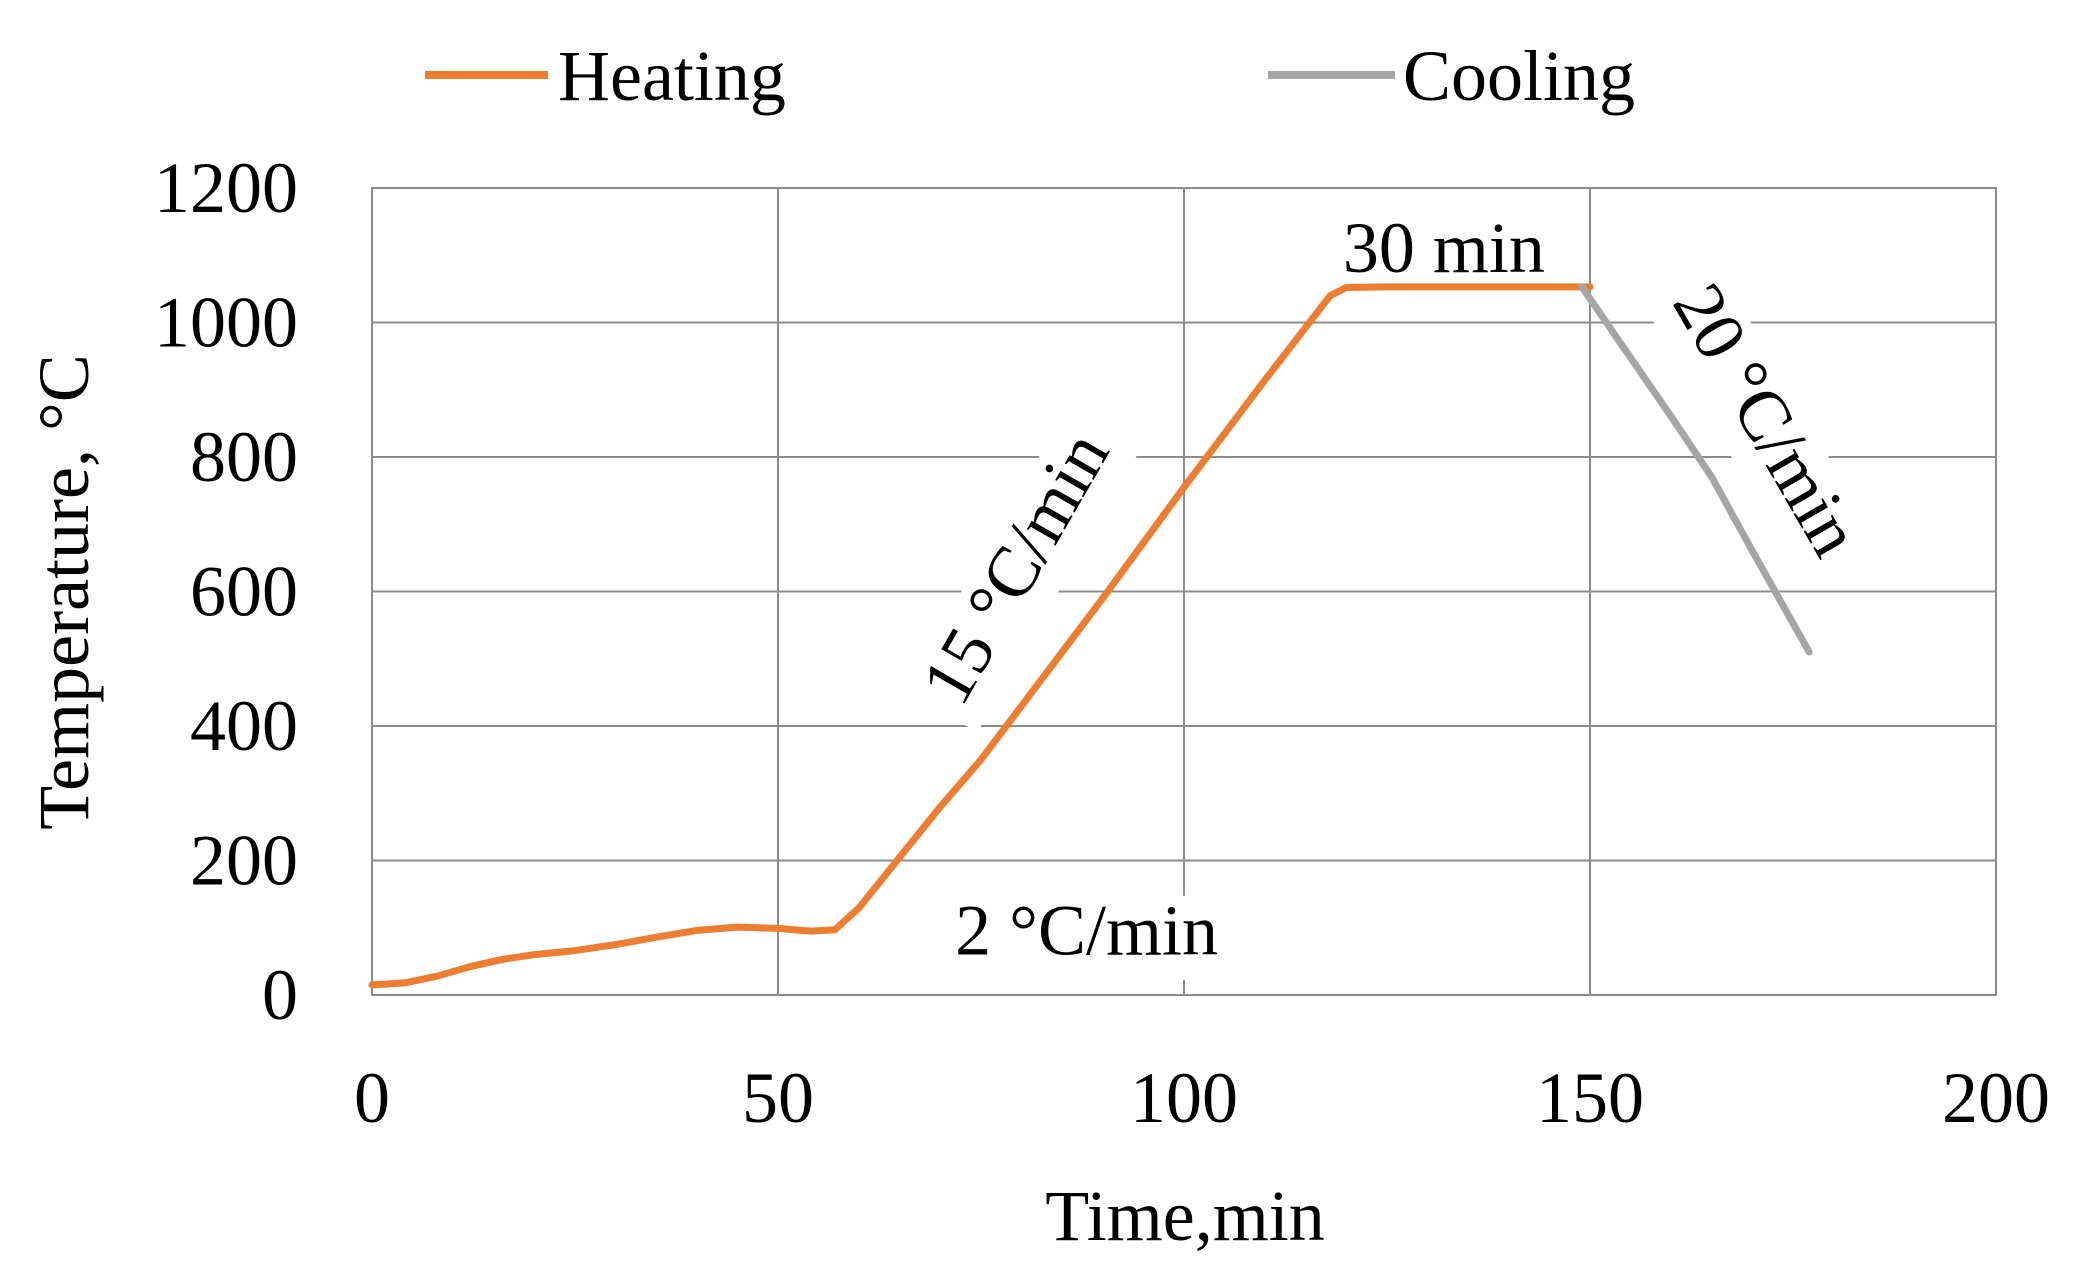 The height and width of the screenshot is (1288, 2084). What do you see at coordinates (1184, 1098) in the screenshot?
I see `x-tick-label: 100` at bounding box center [1184, 1098].